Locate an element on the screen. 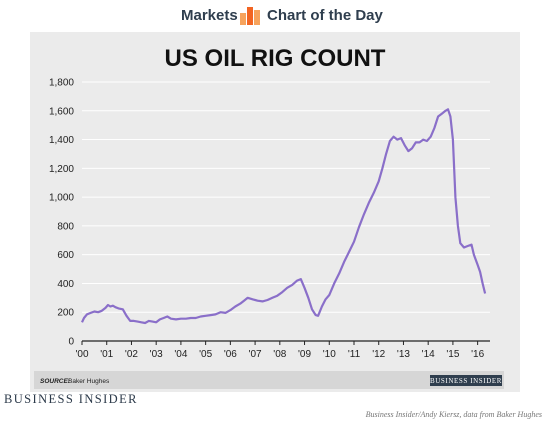  x-tick-label: '13 is located at coordinates (403, 354).